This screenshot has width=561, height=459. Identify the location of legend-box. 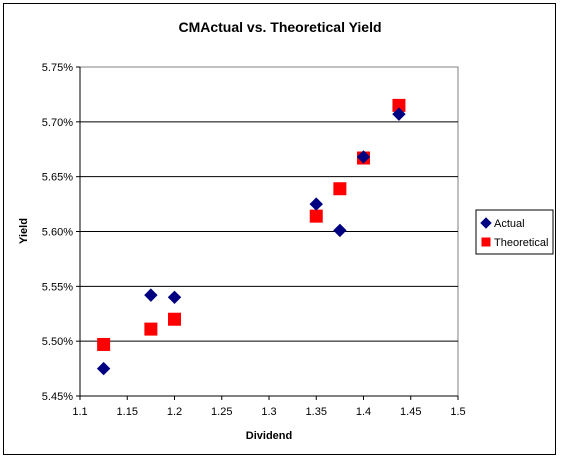
(514, 232).